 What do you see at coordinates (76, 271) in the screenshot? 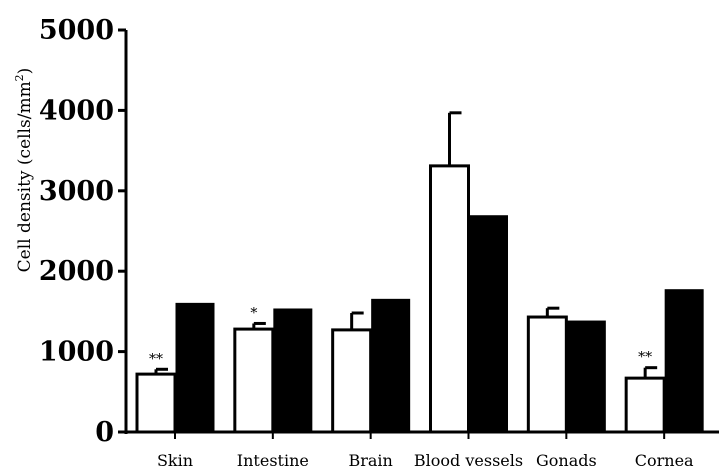
I see `y-tick-label: 2000` at bounding box center [76, 271].